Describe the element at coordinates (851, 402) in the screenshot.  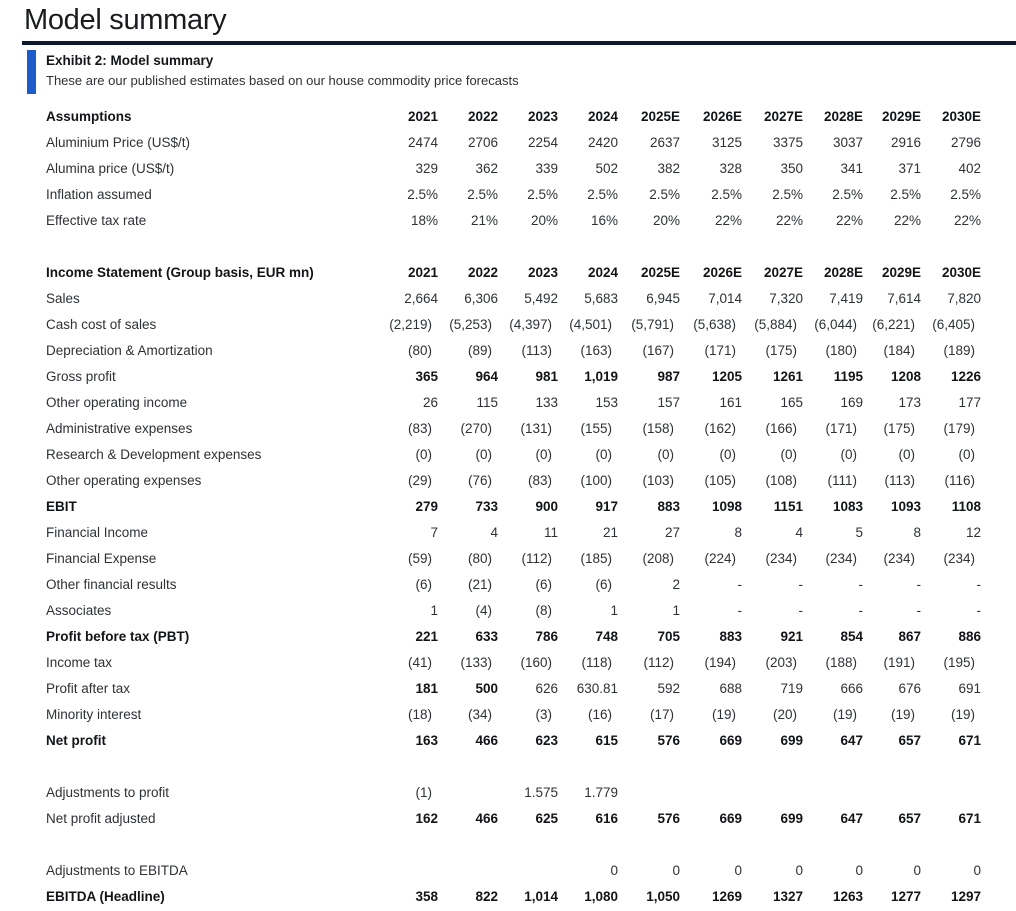
I see `cell-value: 169` at that location.